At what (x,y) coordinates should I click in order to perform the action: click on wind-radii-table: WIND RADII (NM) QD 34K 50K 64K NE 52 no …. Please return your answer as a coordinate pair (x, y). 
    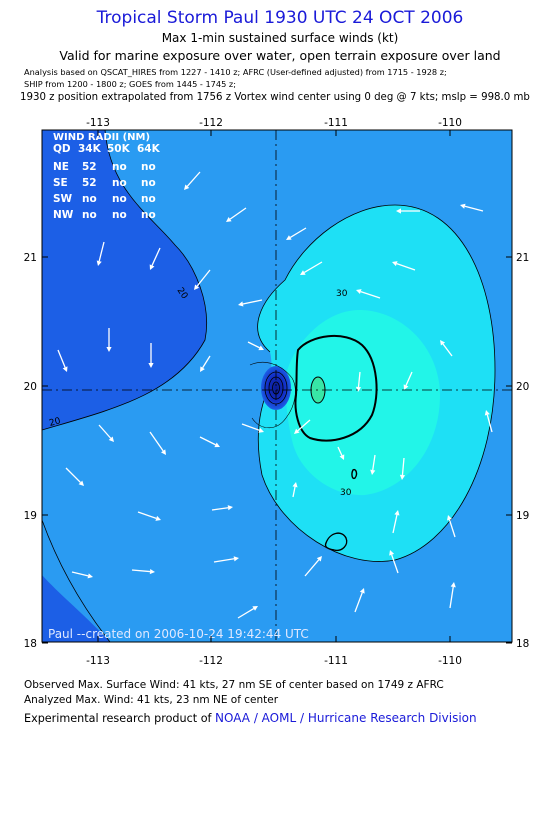
    Looking at the image, I should click on (107, 176).